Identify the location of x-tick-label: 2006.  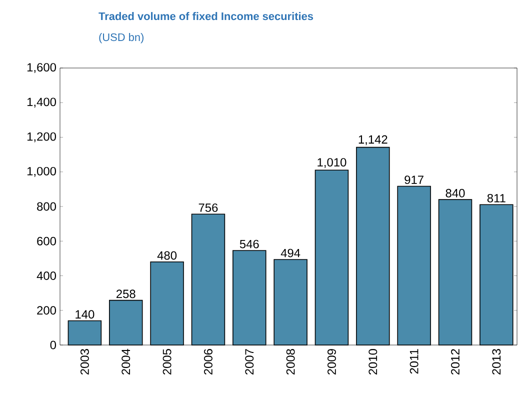
(208, 362).